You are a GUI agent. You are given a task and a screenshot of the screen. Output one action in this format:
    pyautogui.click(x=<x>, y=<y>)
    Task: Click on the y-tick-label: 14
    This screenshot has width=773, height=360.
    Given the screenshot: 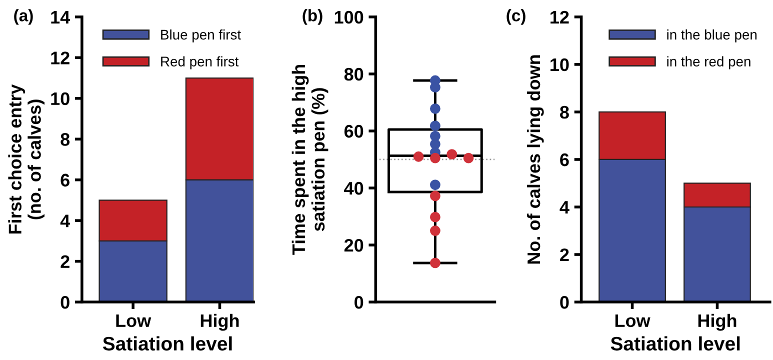 What is the action you would take?
    pyautogui.click(x=60, y=17)
    